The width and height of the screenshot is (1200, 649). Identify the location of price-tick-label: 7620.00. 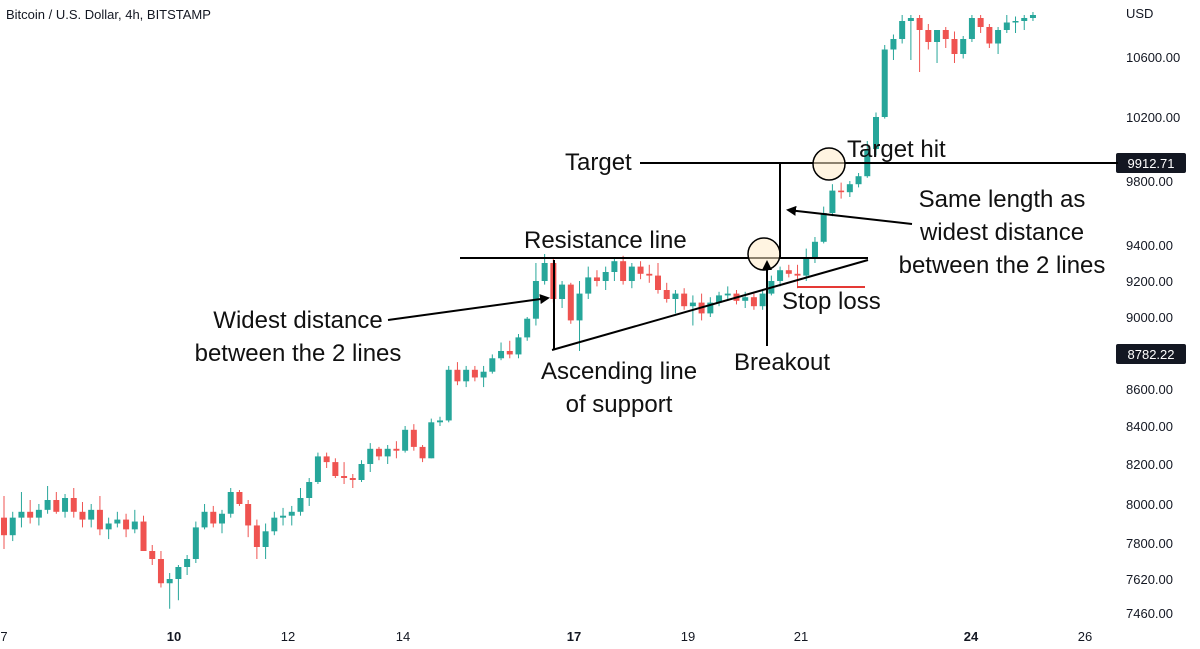
(1149, 579).